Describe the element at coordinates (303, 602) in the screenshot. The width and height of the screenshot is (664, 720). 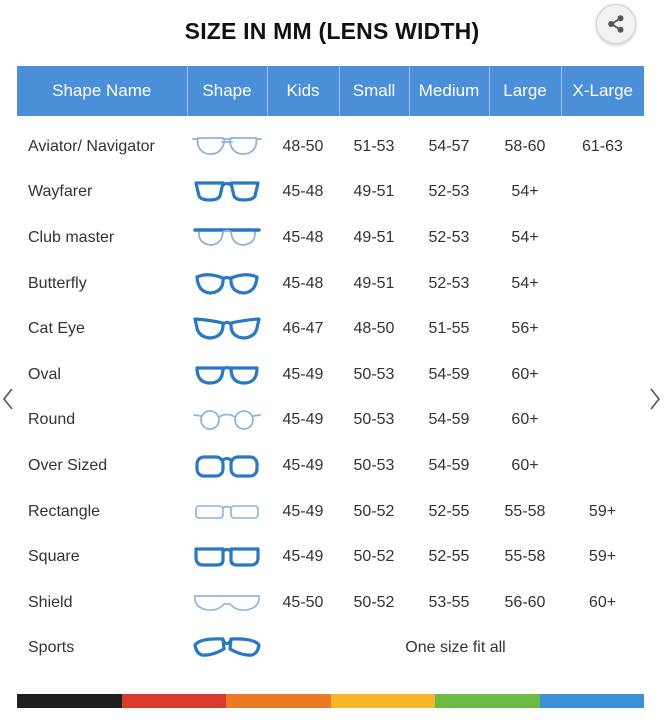
I see `size-kids-cell: 45-50` at that location.